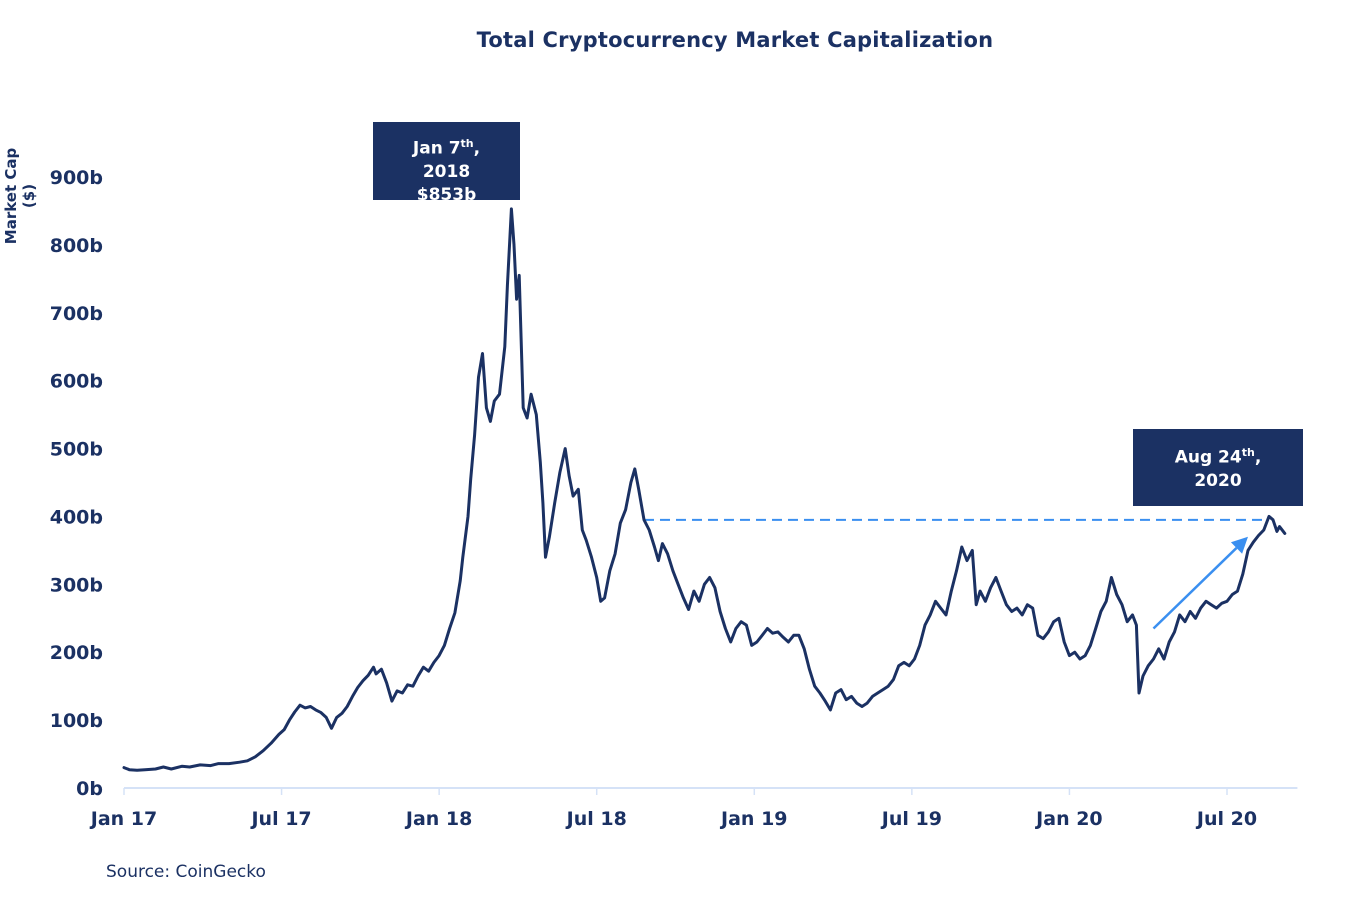 The image size is (1350, 902). What do you see at coordinates (446, 192) in the screenshot?
I see `peak-value: $853b` at bounding box center [446, 192].